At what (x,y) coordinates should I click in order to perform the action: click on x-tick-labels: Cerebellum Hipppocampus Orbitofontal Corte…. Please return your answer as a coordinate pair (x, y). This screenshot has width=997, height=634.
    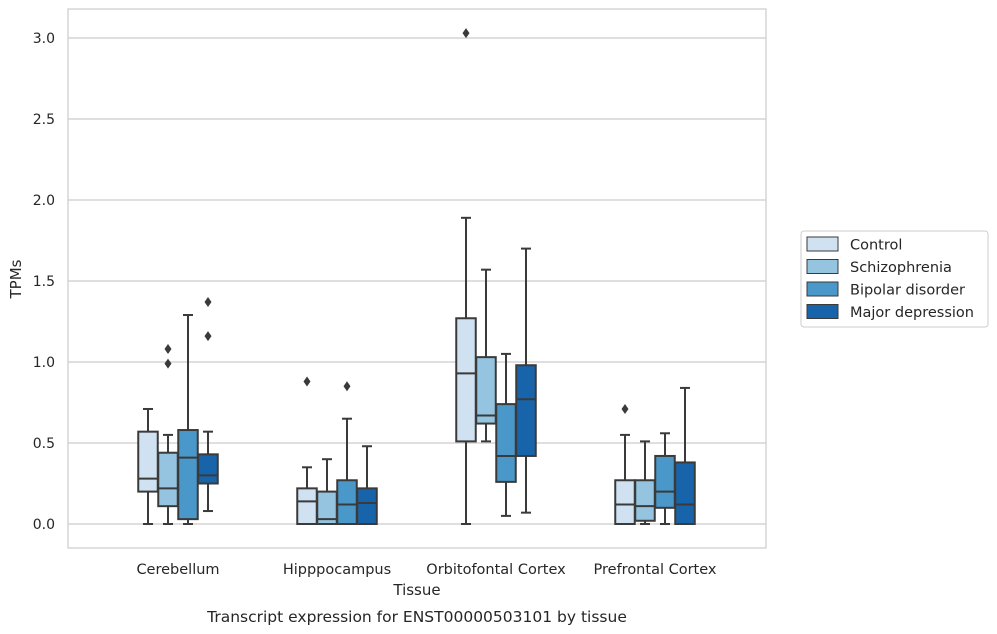
    Looking at the image, I should click on (426, 570).